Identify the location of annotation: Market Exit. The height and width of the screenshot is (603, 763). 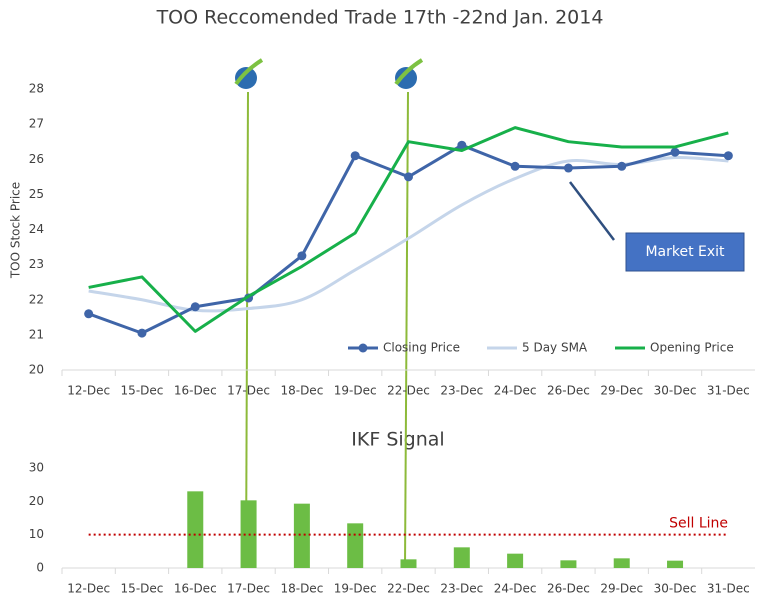
(685, 252).